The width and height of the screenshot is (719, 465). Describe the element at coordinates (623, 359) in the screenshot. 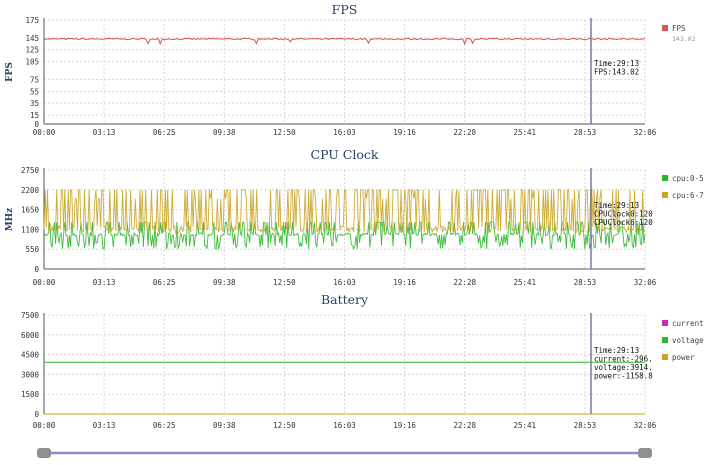

I see `tooltip-line: current:-296.` at that location.